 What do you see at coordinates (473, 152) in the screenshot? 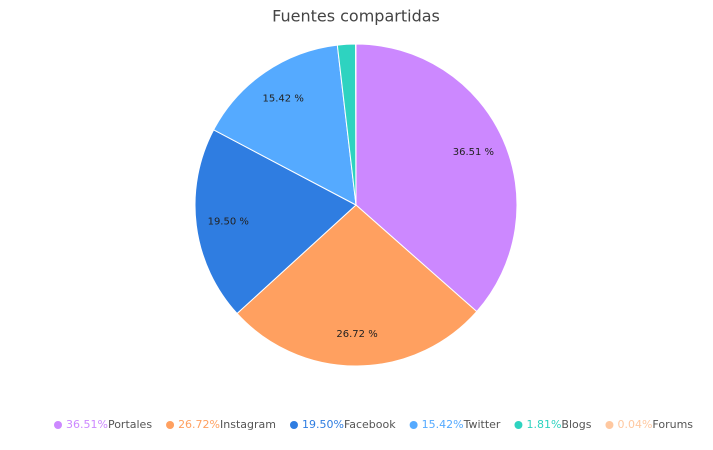
I see `slice-label: 36.51 %` at bounding box center [473, 152].